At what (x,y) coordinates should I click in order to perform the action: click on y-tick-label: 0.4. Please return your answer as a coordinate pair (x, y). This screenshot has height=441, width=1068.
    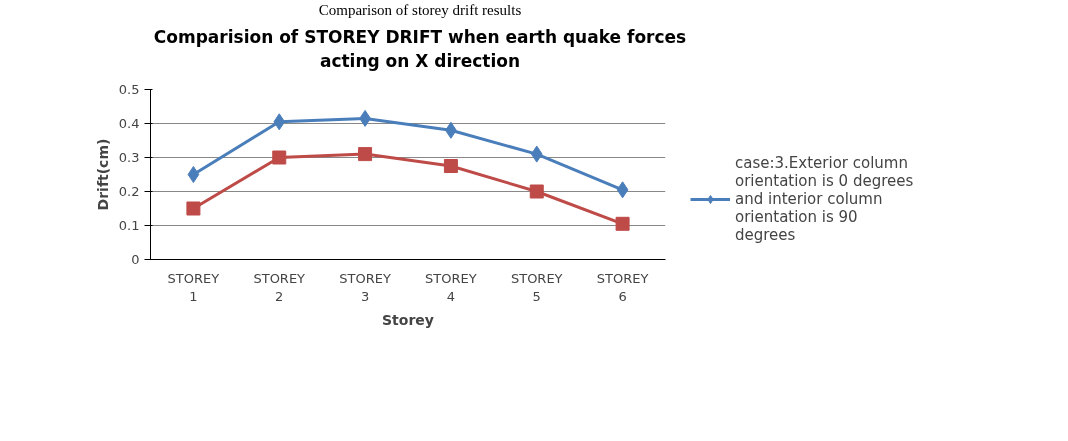
    Looking at the image, I should click on (129, 124).